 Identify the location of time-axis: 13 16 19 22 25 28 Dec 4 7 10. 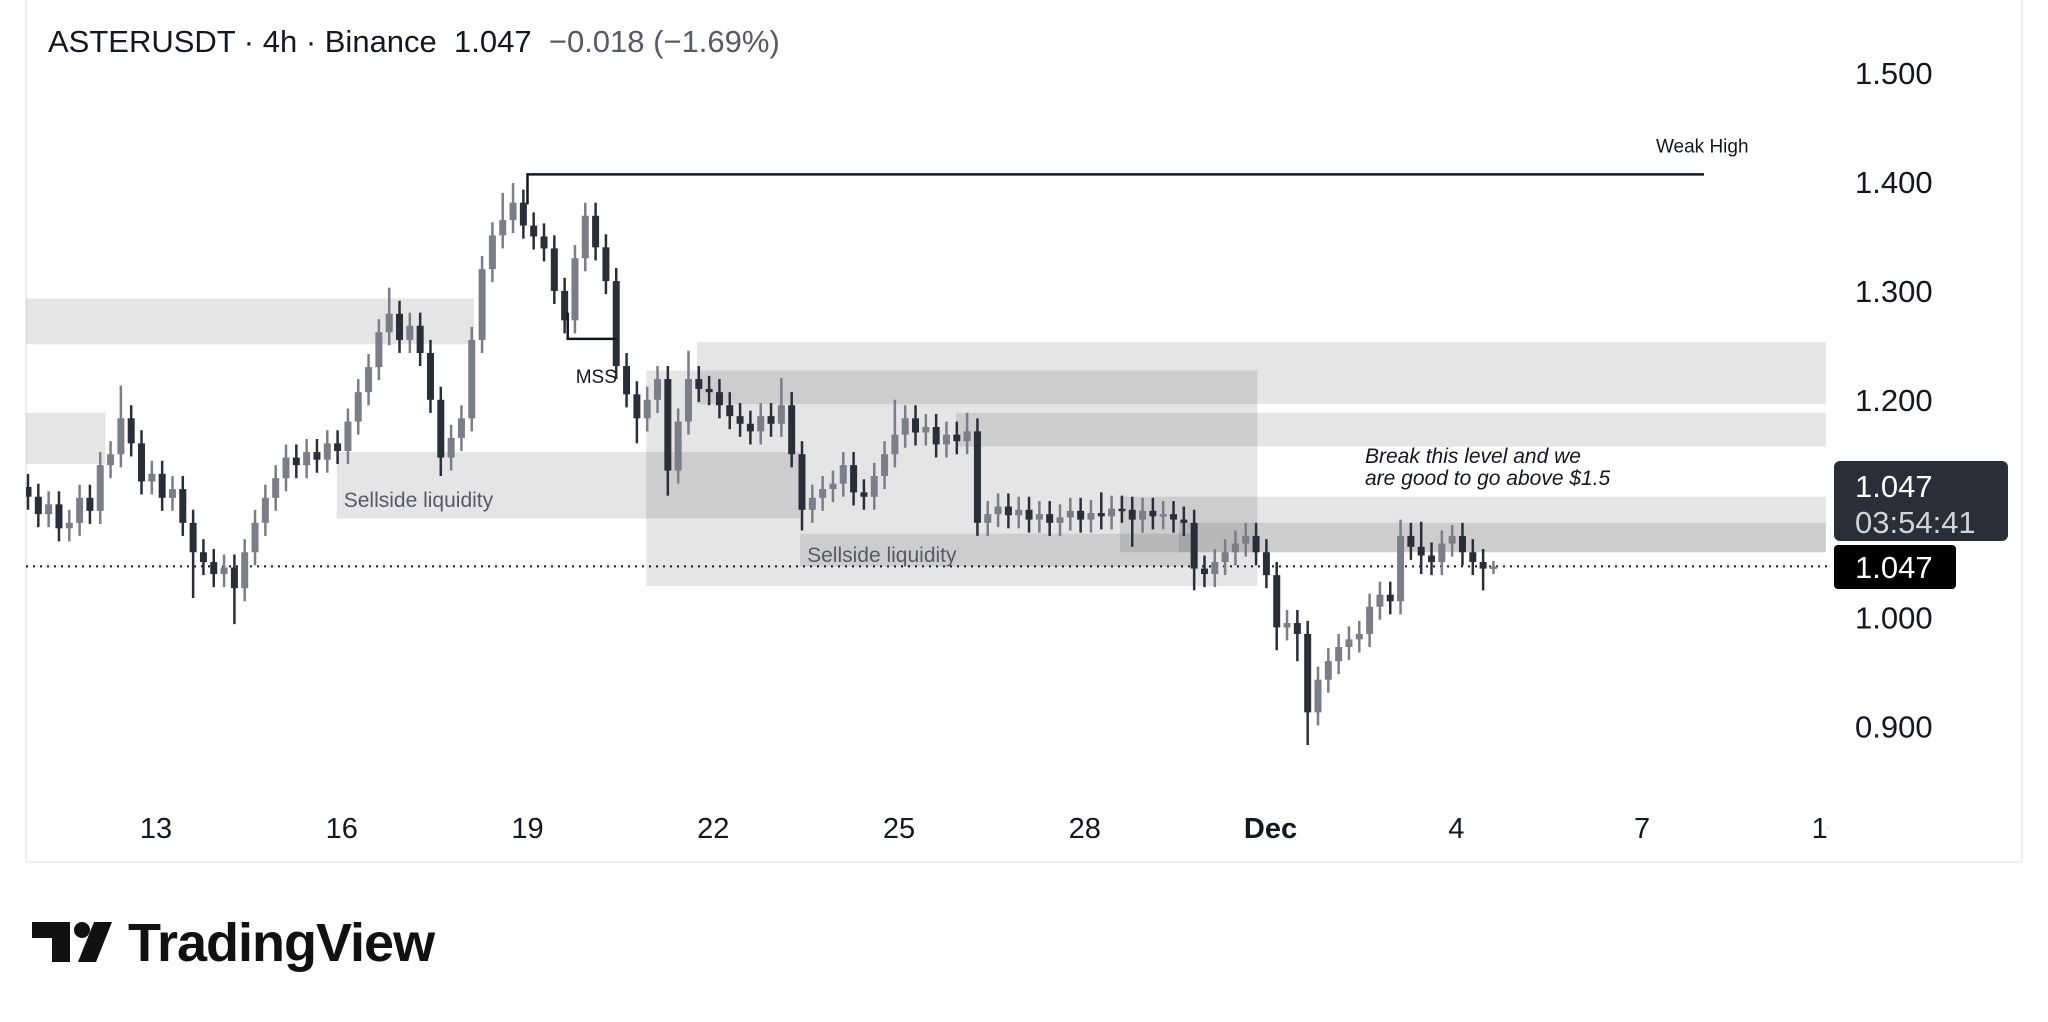
(984, 829).